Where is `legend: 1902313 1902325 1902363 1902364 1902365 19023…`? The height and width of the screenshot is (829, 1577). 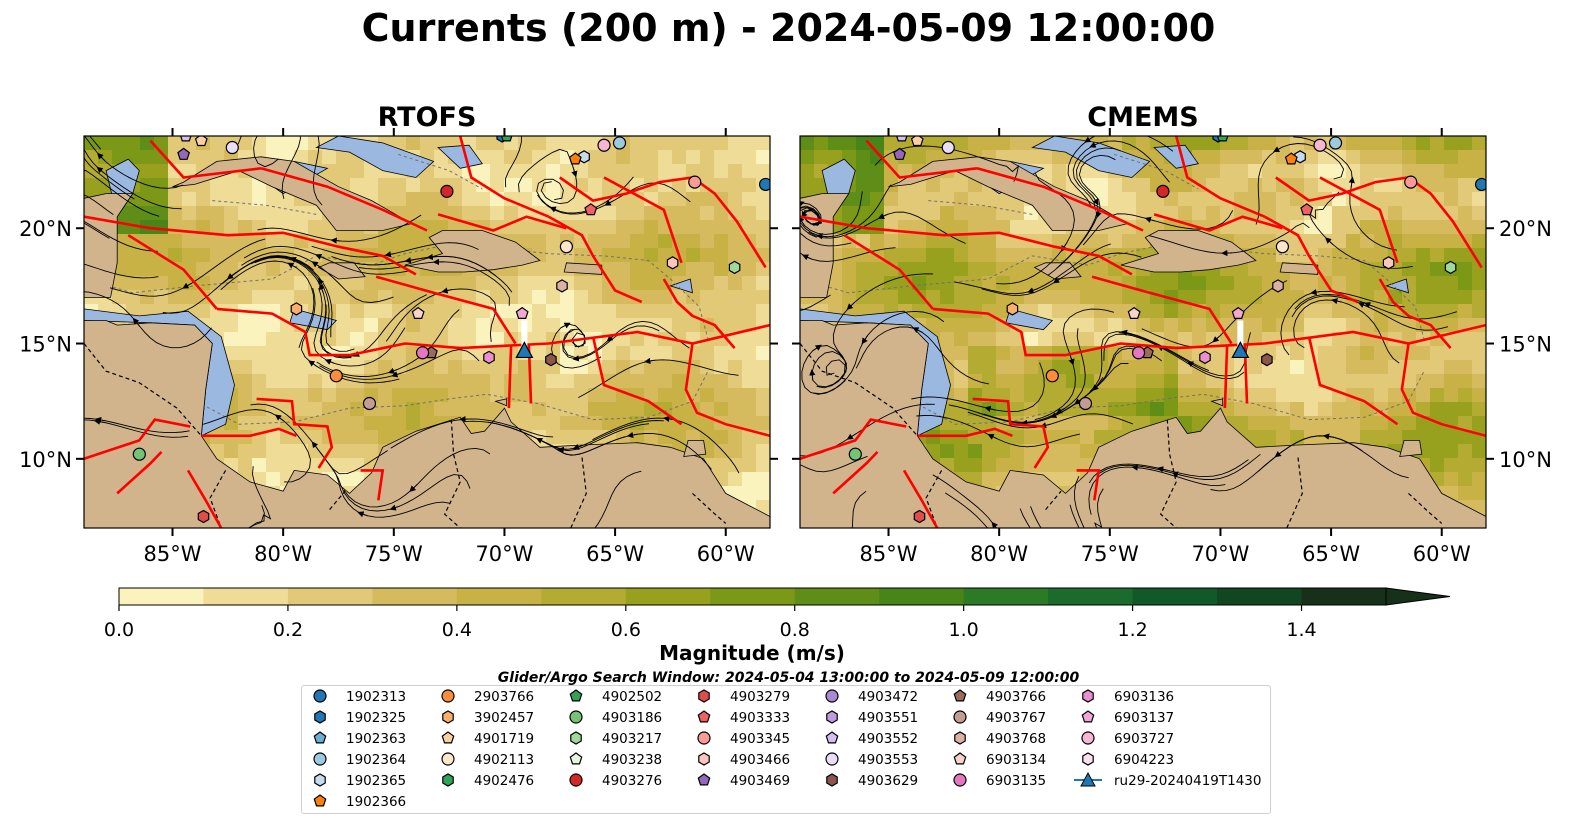 legend: 1902313 1902325 1902363 1902364 1902365 19023… is located at coordinates (786, 749).